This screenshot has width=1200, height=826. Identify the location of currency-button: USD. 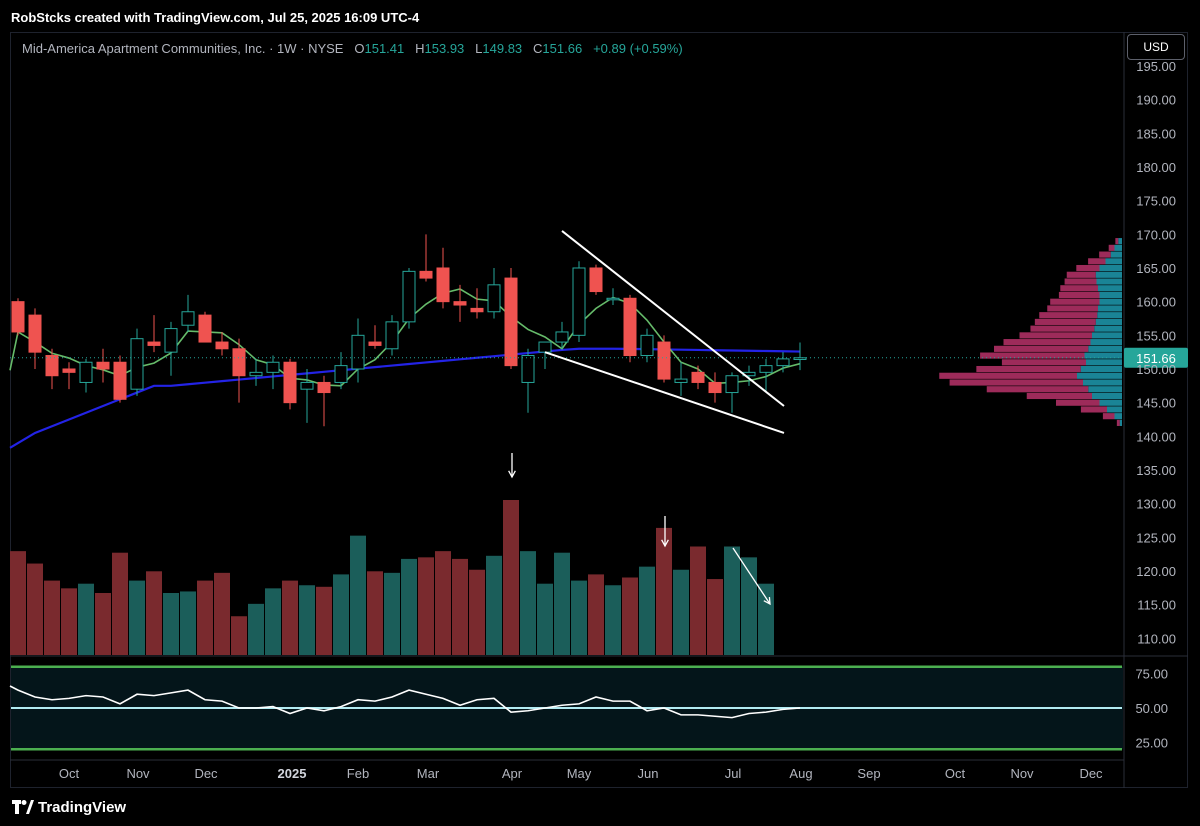
(1156, 47).